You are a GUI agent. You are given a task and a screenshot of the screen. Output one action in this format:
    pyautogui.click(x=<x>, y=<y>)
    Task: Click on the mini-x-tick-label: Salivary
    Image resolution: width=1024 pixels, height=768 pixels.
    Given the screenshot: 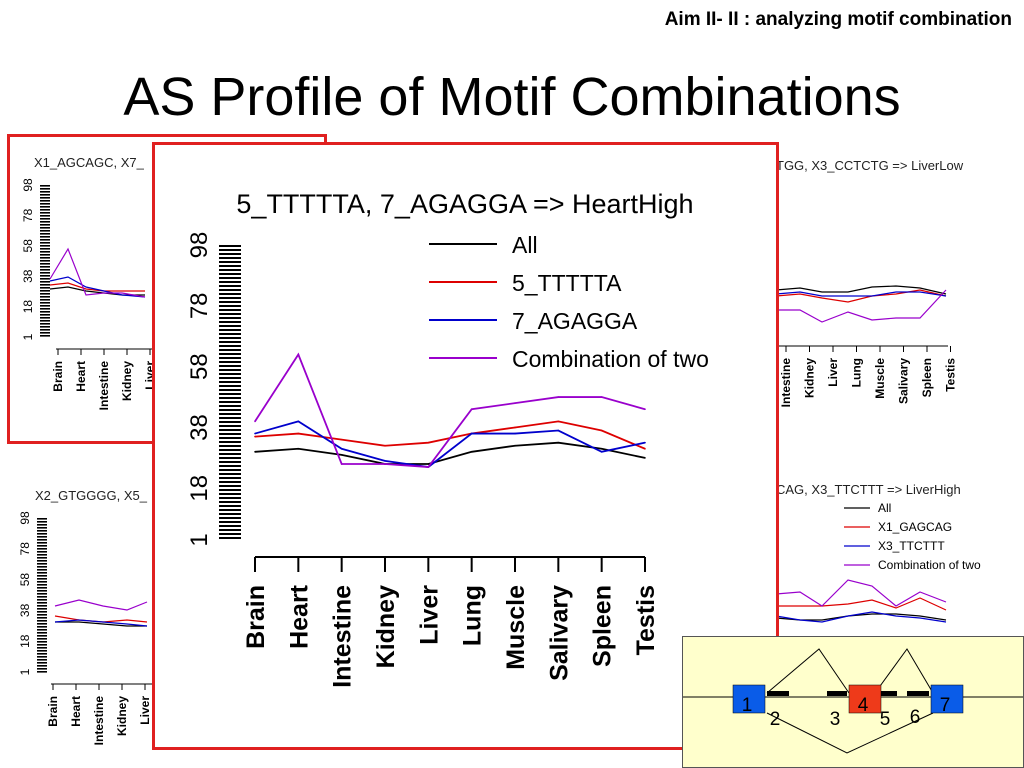 What is the action you would take?
    pyautogui.click(x=904, y=381)
    